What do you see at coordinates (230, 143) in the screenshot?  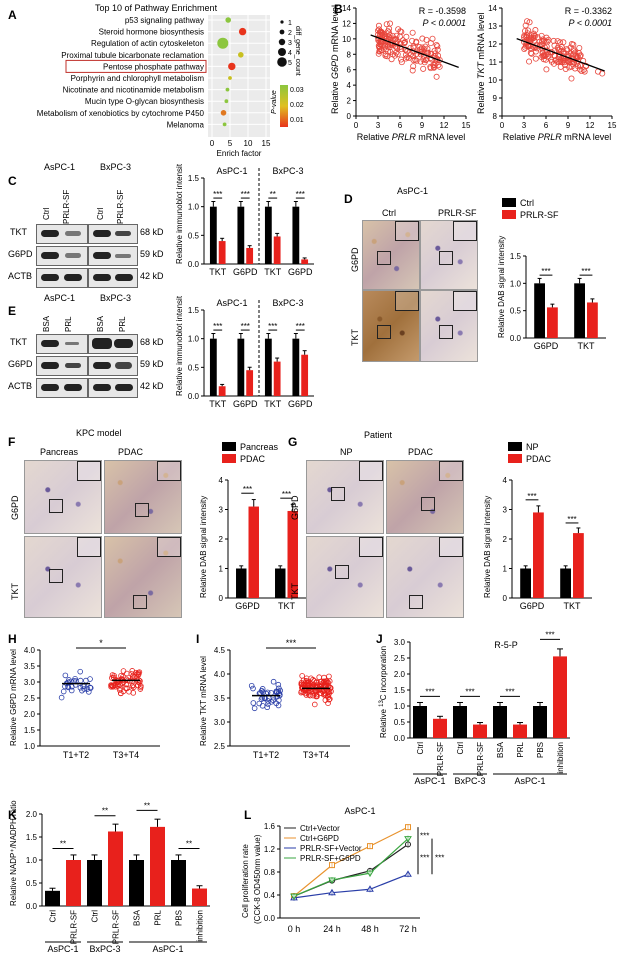 I see `x-tick-label: 5` at bounding box center [230, 143].